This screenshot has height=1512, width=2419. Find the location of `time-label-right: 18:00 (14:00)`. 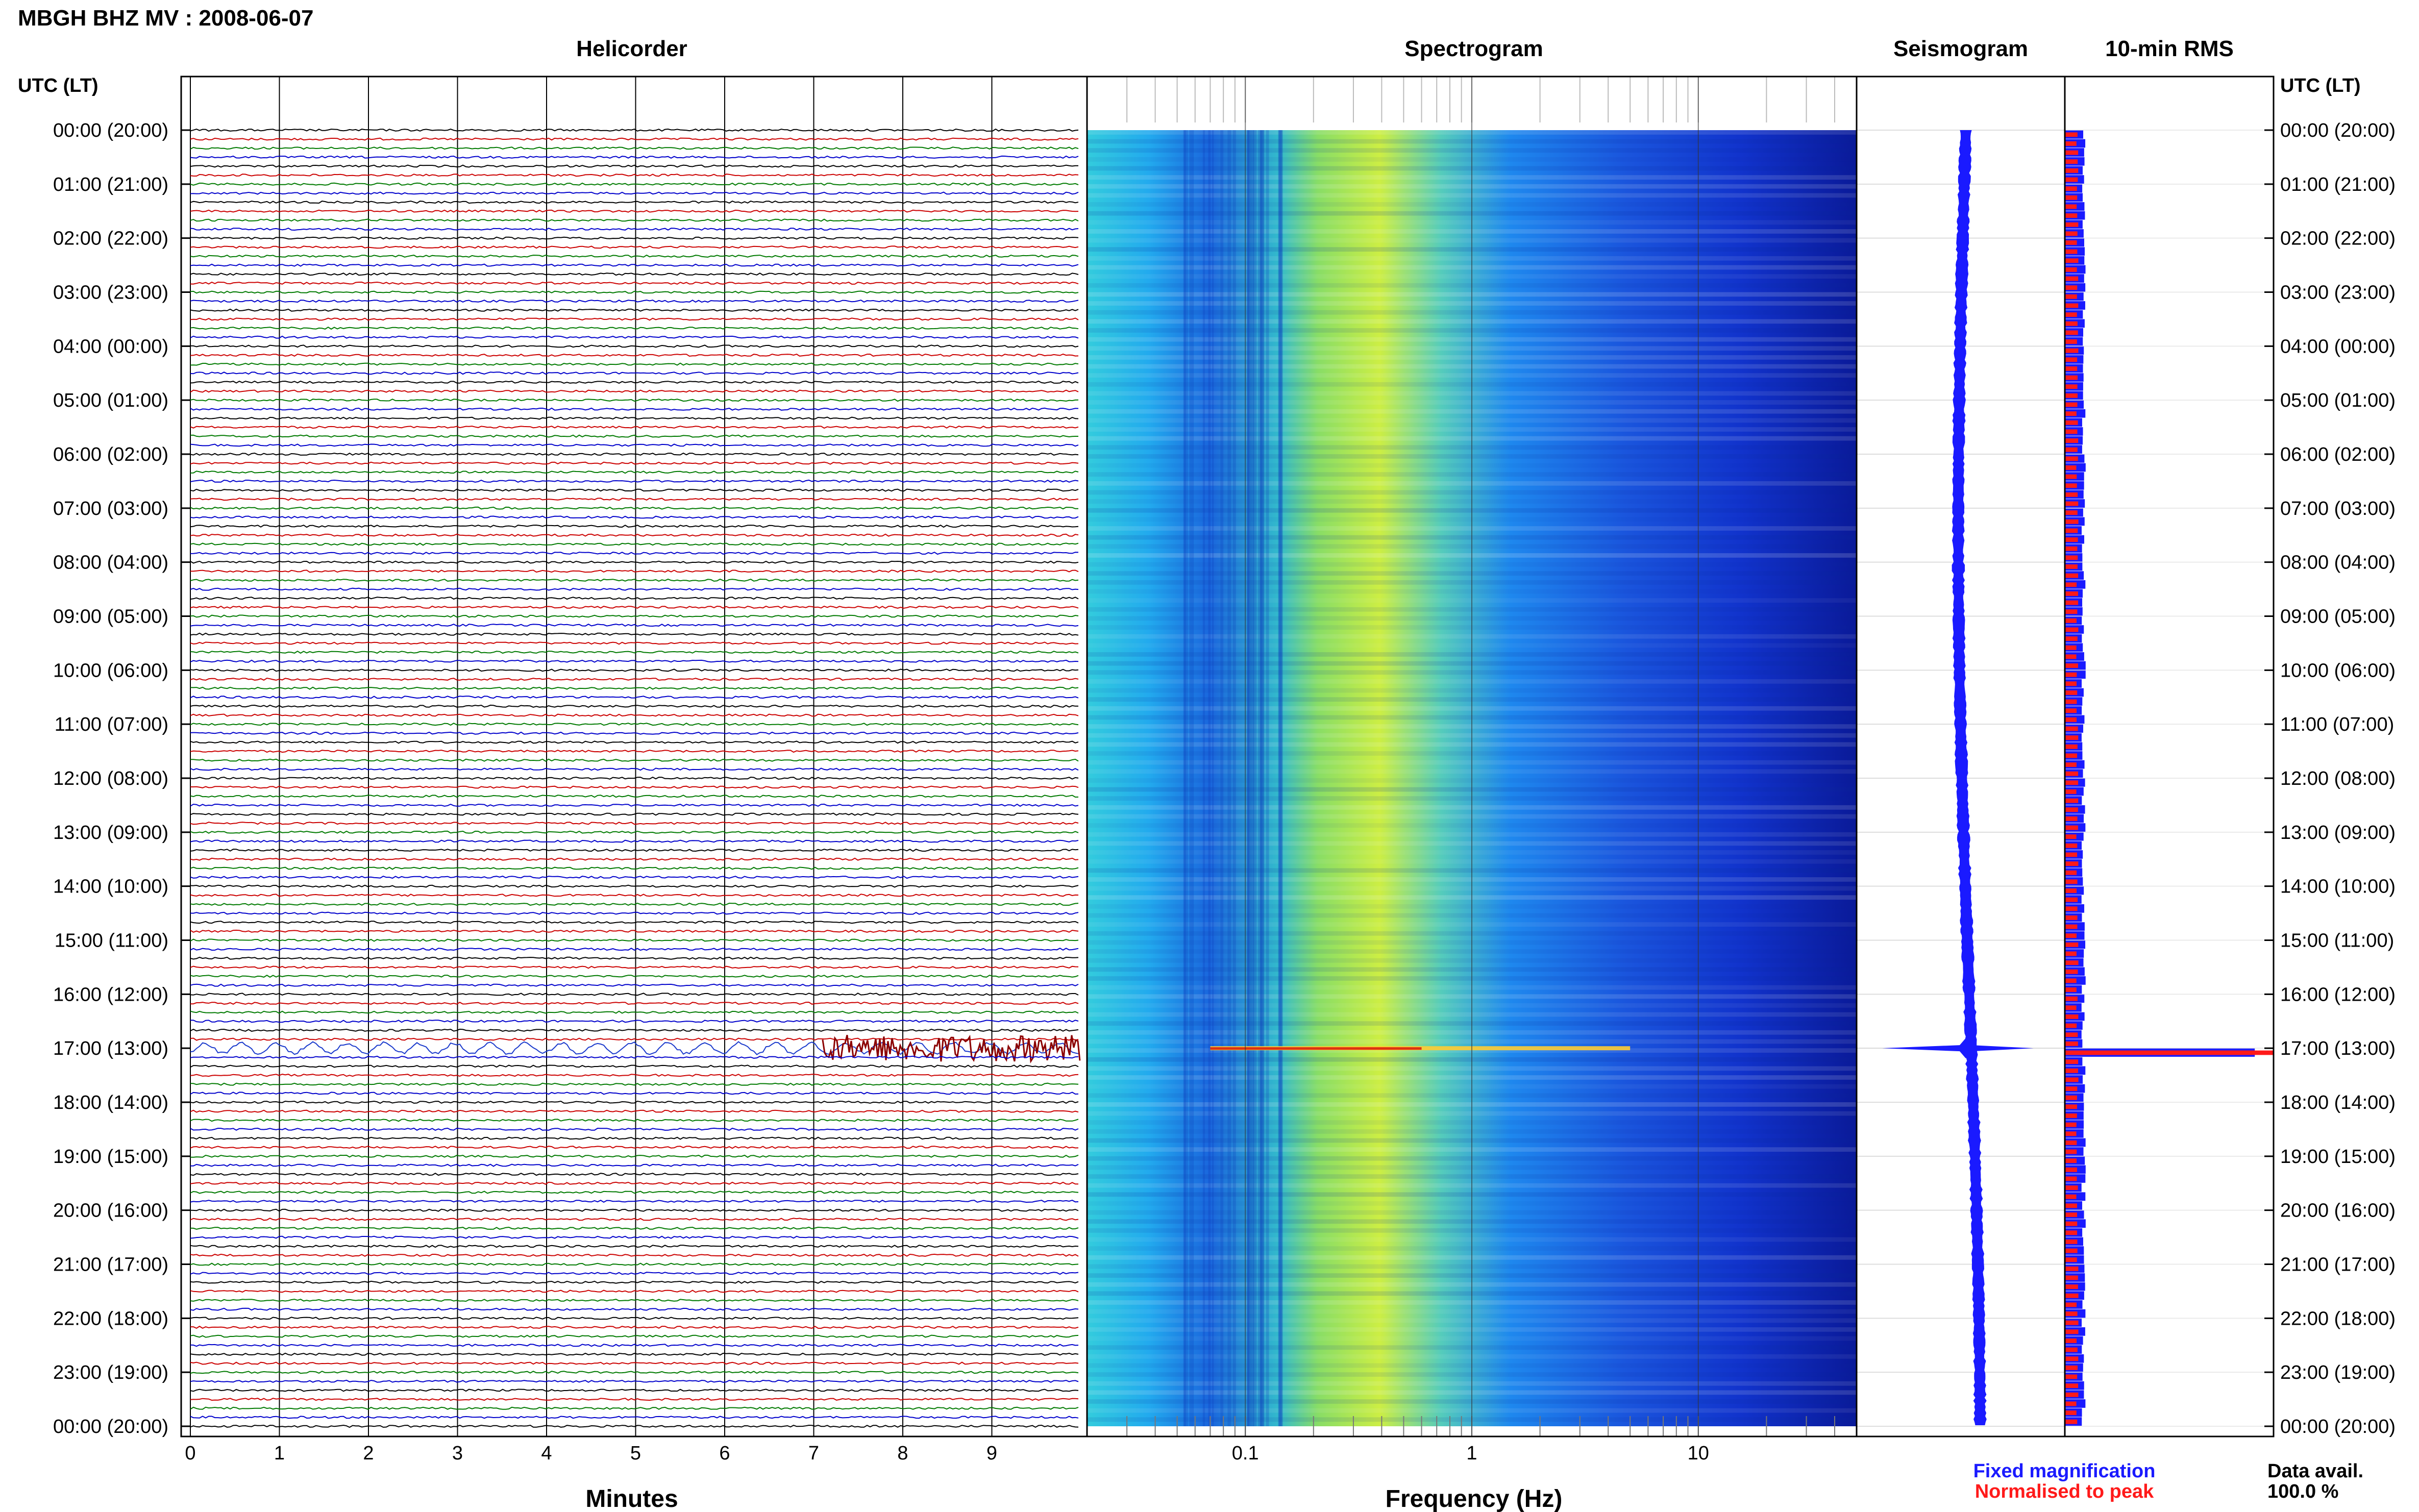

time-label-right: 18:00 (14:00) is located at coordinates (2338, 1102).